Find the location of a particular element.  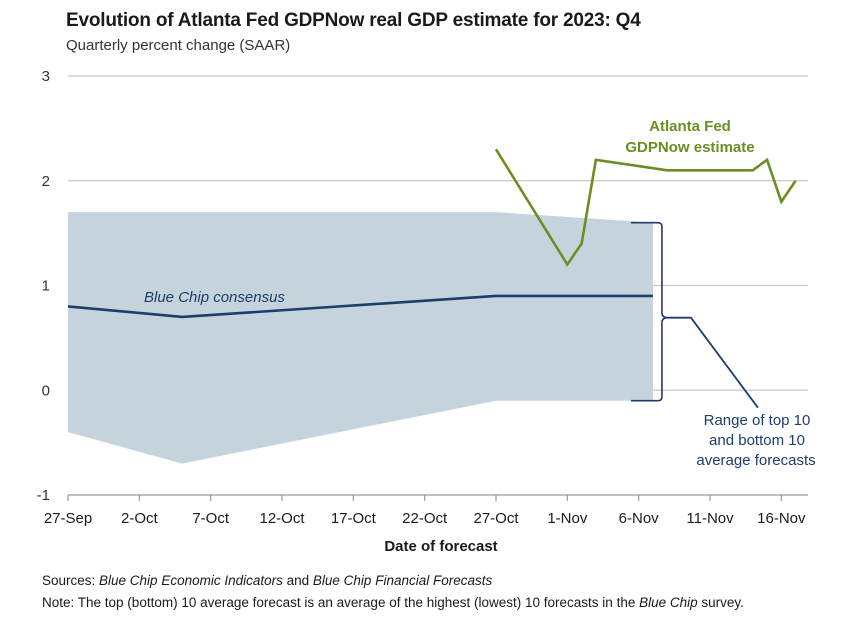

sources-italic-1: Blue Chip Economic Indicators is located at coordinates (191, 580).